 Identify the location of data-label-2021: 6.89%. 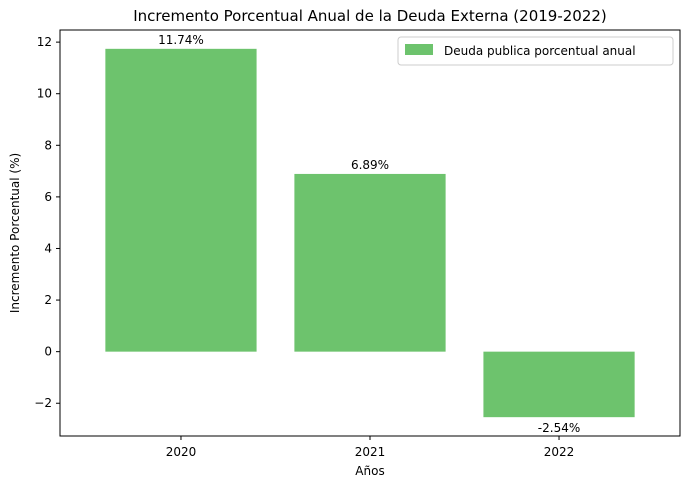
(370, 165).